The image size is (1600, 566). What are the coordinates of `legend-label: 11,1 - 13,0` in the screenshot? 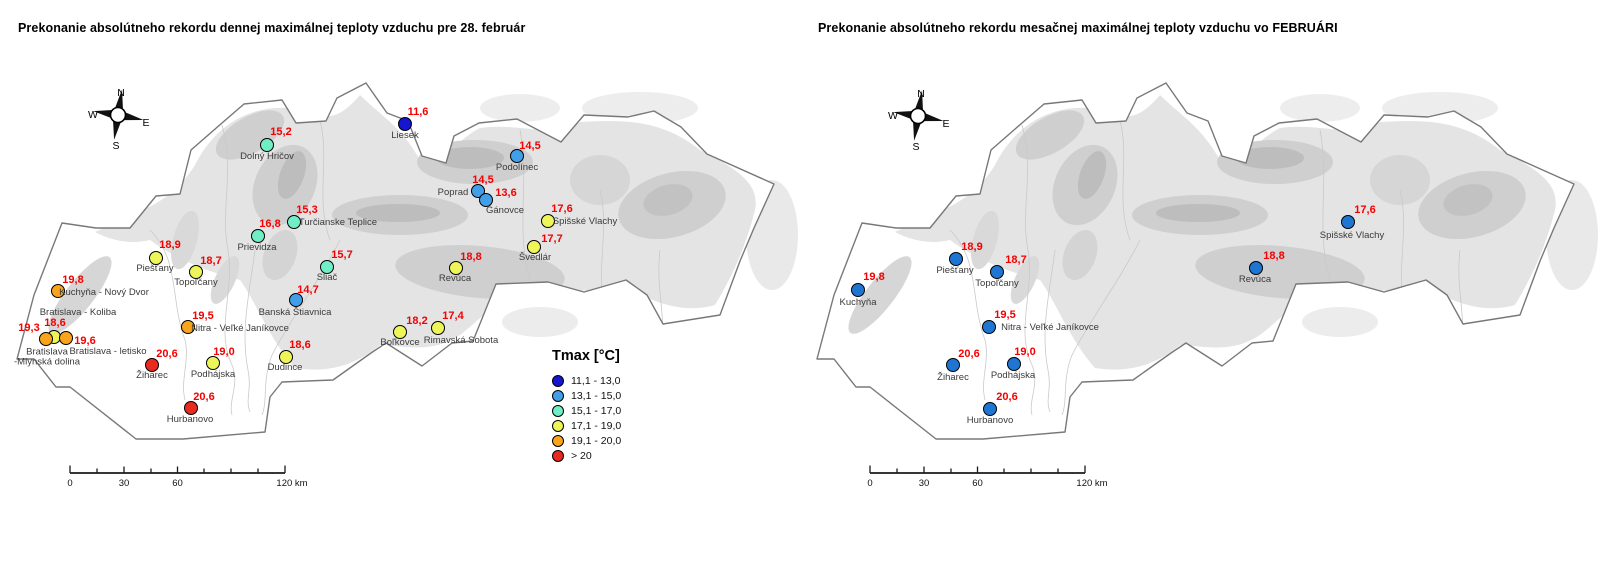 It's located at (596, 380).